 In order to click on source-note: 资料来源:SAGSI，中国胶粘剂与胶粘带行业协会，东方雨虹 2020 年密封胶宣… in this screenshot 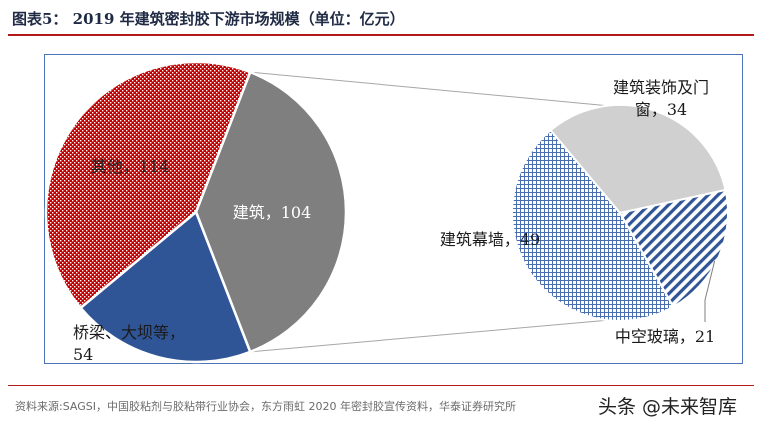, I will do `click(265, 406)`.